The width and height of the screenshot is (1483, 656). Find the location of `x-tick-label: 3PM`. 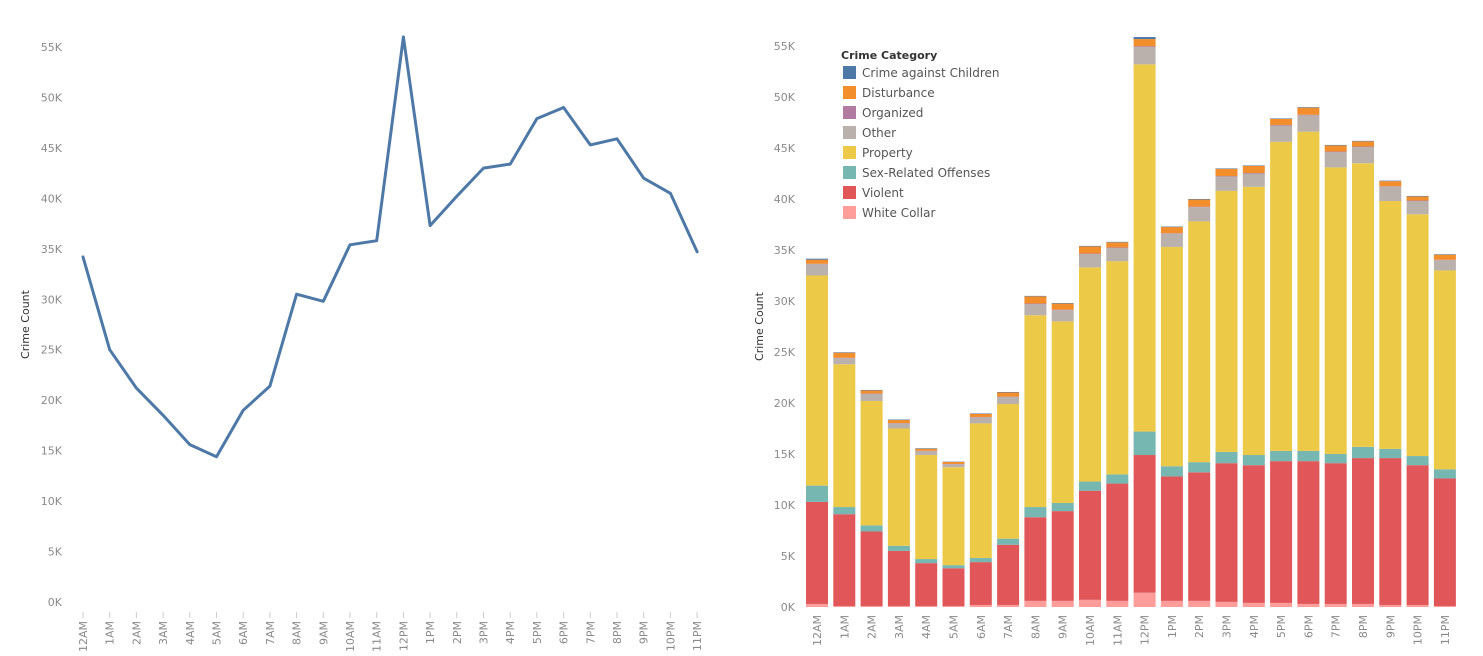

x-tick-label: 3PM is located at coordinates (484, 632).